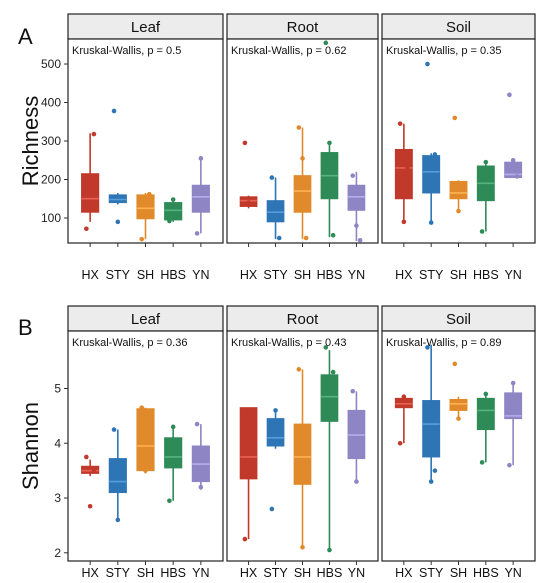 The width and height of the screenshot is (550, 583). I want to click on y-tick-label: 400, so click(51, 103).